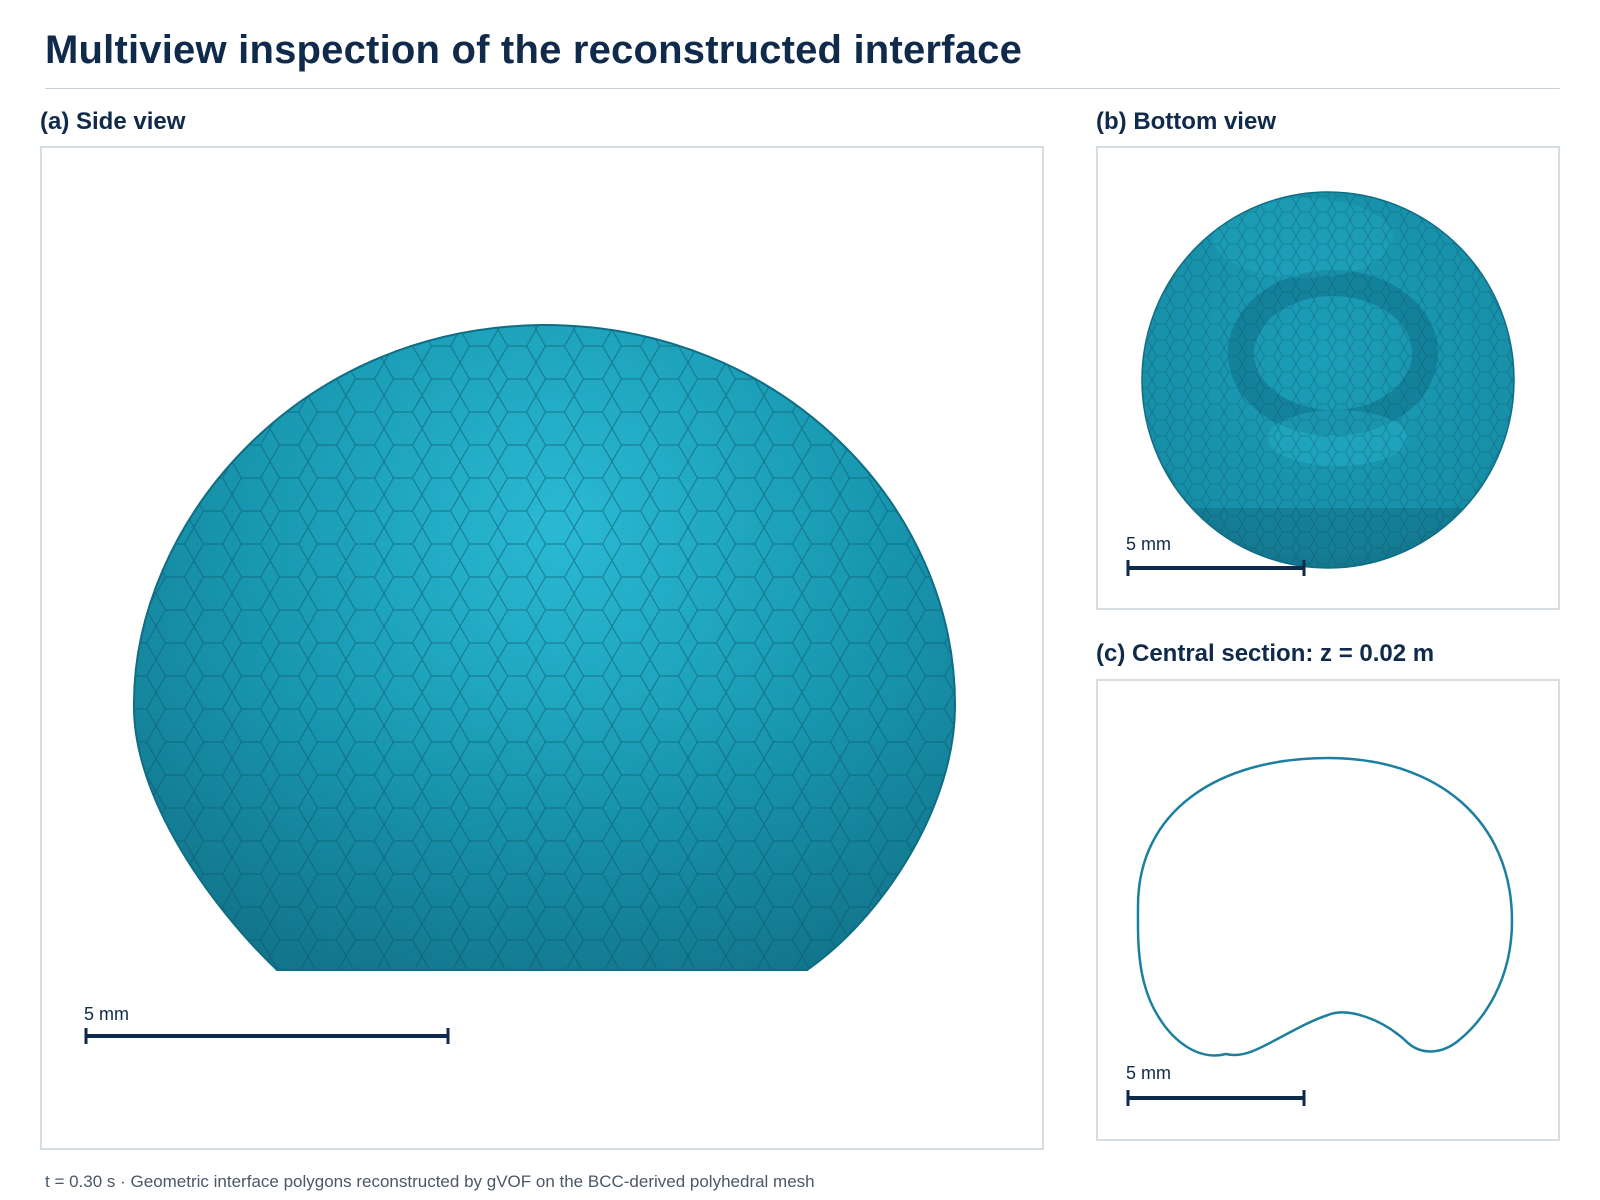 The height and width of the screenshot is (1200, 1600). What do you see at coordinates (1265, 653) in the screenshot?
I see `section-view-title: (c) Central section: z = 0.02 m` at bounding box center [1265, 653].